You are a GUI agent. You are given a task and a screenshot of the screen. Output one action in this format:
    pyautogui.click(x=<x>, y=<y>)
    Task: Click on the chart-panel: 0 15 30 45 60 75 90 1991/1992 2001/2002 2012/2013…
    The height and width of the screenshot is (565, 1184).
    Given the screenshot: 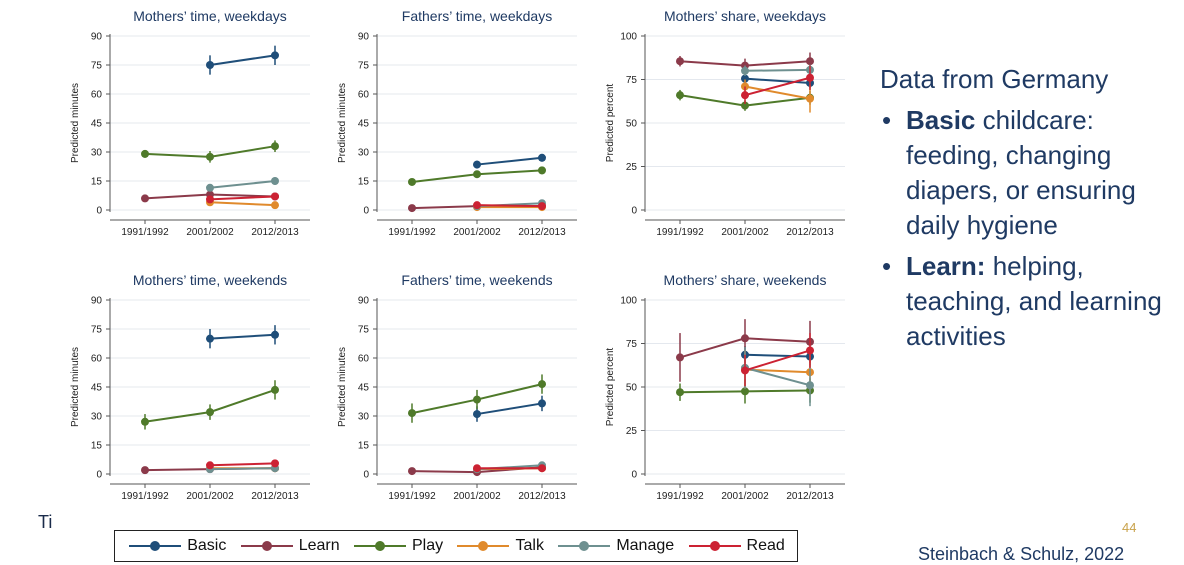 What is the action you would take?
    pyautogui.click(x=190, y=123)
    